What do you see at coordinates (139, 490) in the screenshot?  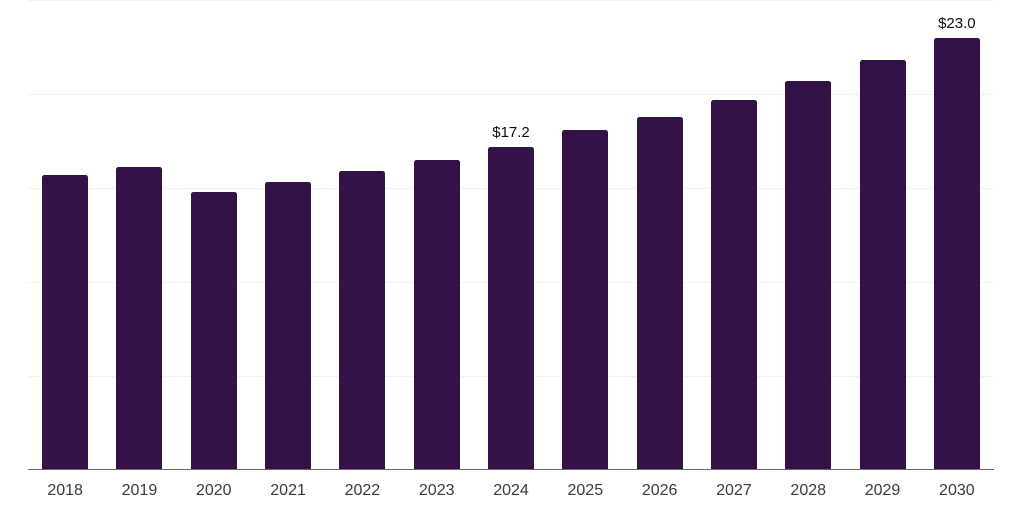 I see `x-tick-label-2019: 2019` at bounding box center [139, 490].